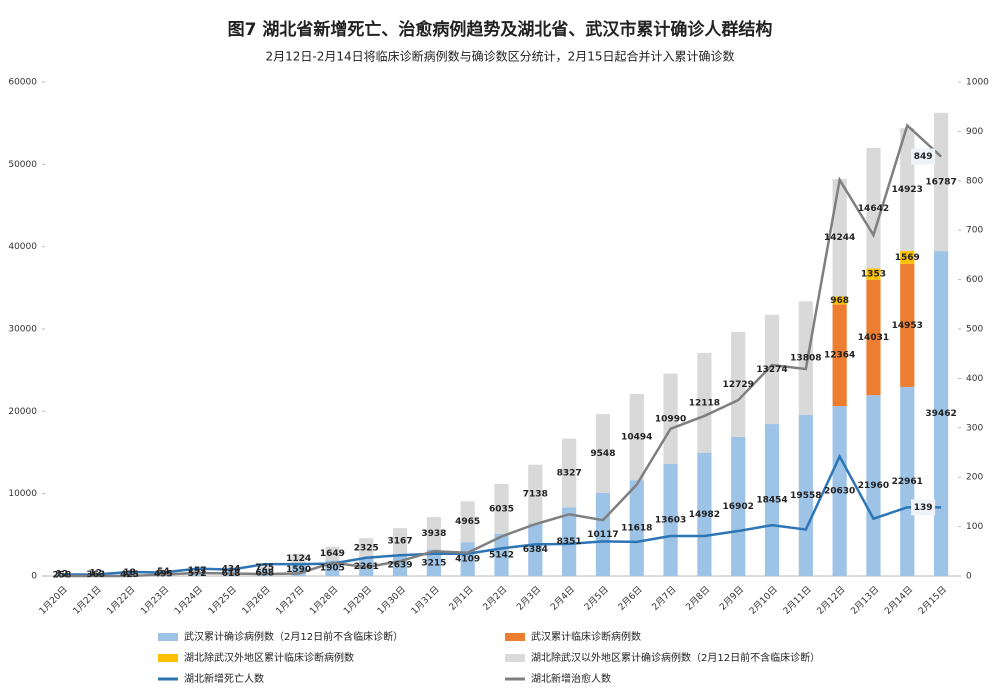 This screenshot has width=1000, height=698. What do you see at coordinates (500, 29) in the screenshot?
I see `chart-title: 图7 湖北省新增死亡、治愈病例趋势及湖北省、武汉市累计确诊人群结构` at bounding box center [500, 29].